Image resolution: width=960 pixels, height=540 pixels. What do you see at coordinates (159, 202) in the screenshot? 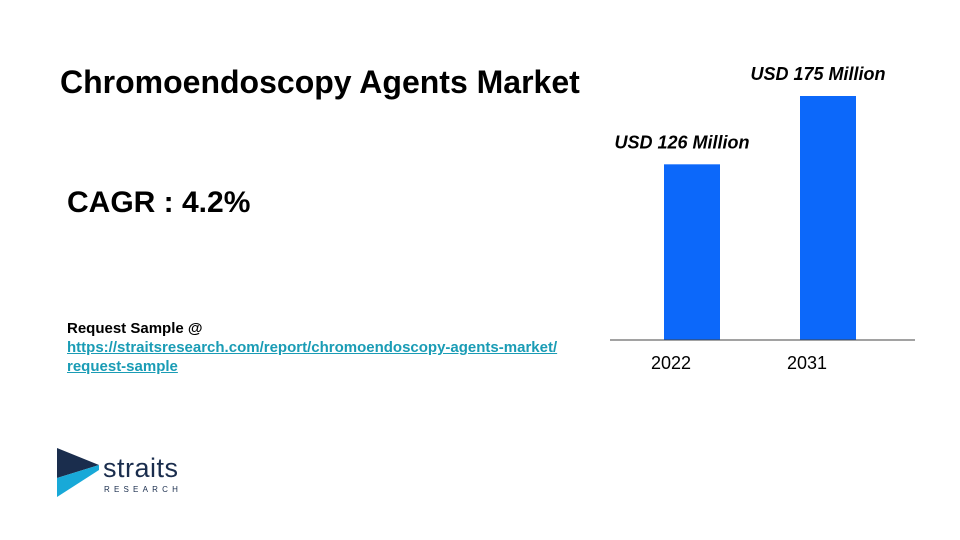
I see `cagr-text: CAGR : 4.2%` at bounding box center [159, 202].